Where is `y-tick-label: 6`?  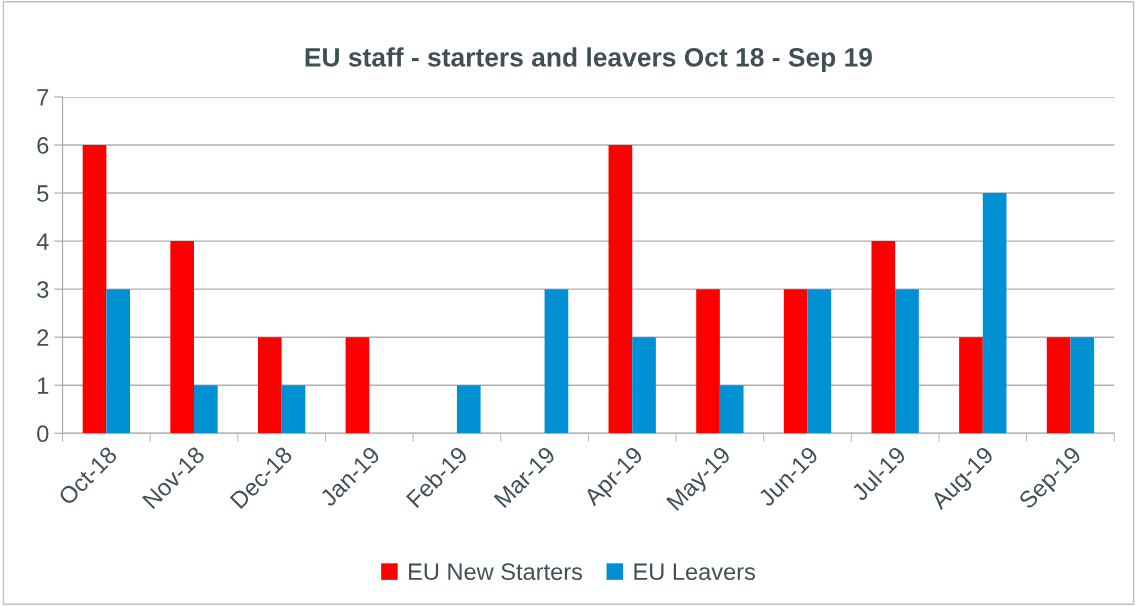 y-tick-label: 6 is located at coordinates (43, 145).